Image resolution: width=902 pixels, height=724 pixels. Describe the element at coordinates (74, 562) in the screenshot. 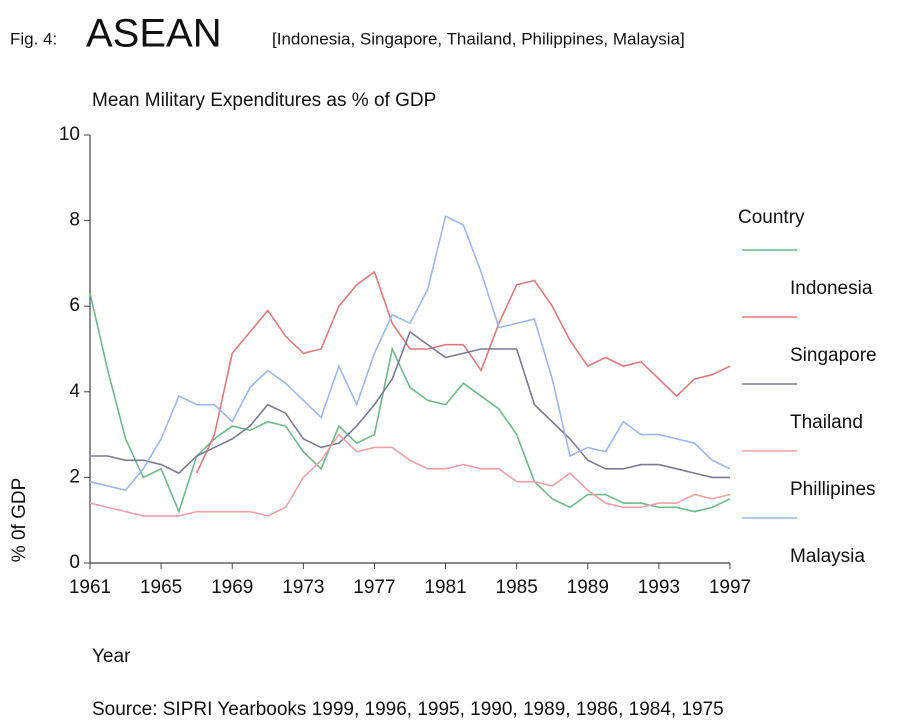

I see `y-tick-label: 0` at that location.